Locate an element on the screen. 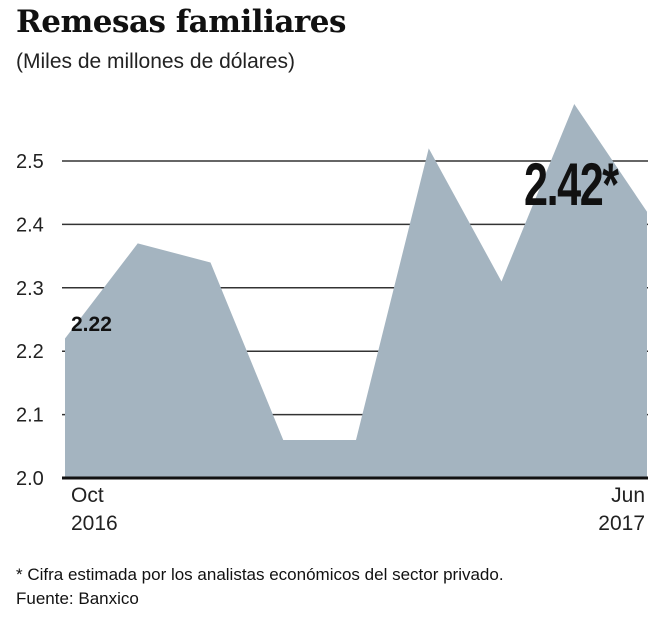 This screenshot has width=665, height=620. y-tick-label: 2.1 is located at coordinates (30, 416).